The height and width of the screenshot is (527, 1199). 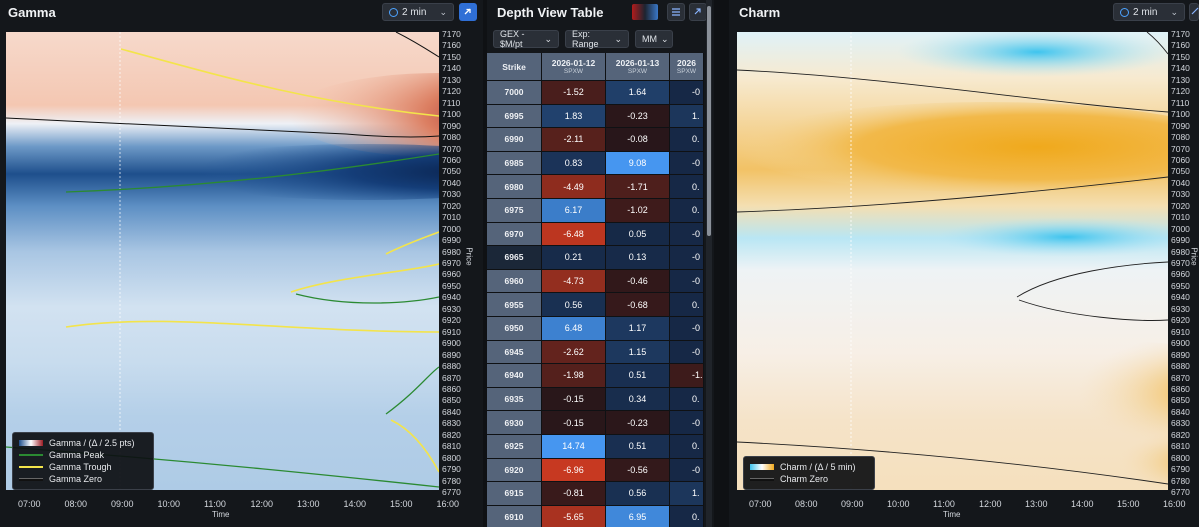 I want to click on price-tick: 6770, so click(x=1180, y=492).